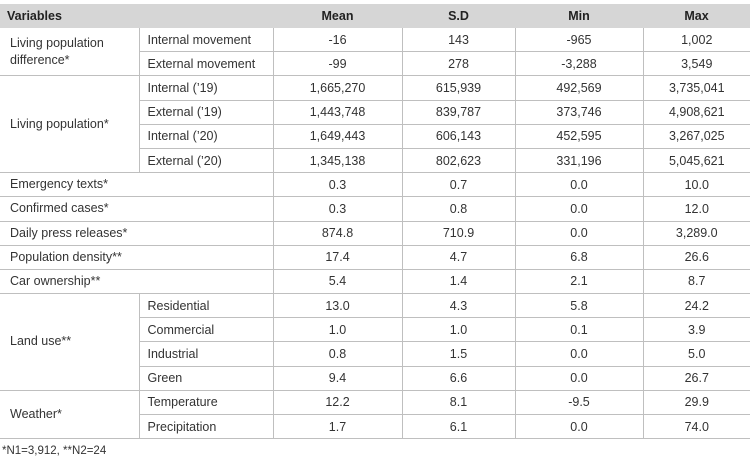  Describe the element at coordinates (137, 233) in the screenshot. I see `group-label: Daily press releases*` at that location.